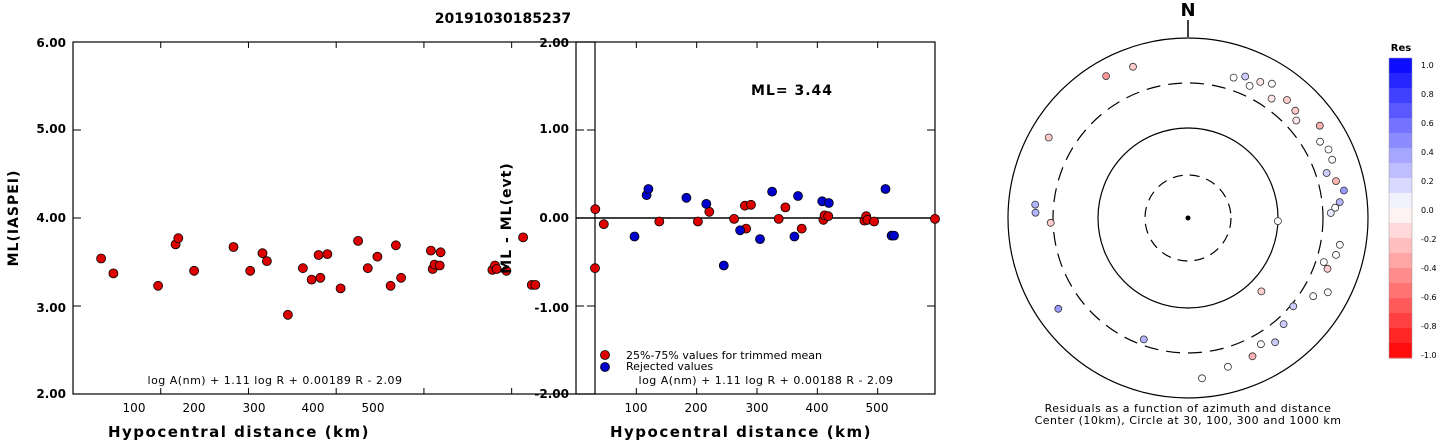  I want to click on legend-marker-rejected, so click(605, 367).